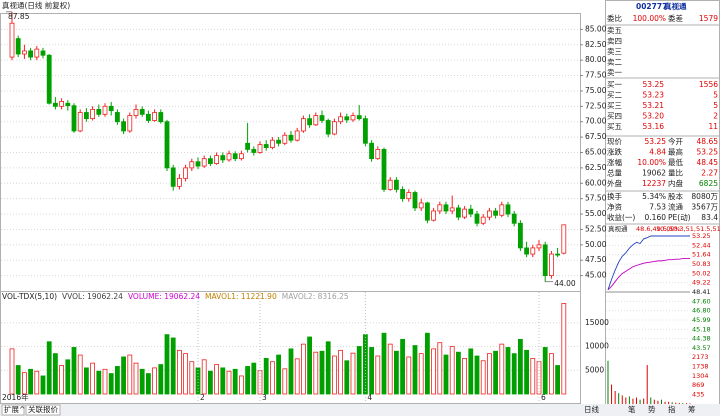  What do you see at coordinates (672, 409) in the screenshot?
I see `side-tab: 指` at bounding box center [672, 409].